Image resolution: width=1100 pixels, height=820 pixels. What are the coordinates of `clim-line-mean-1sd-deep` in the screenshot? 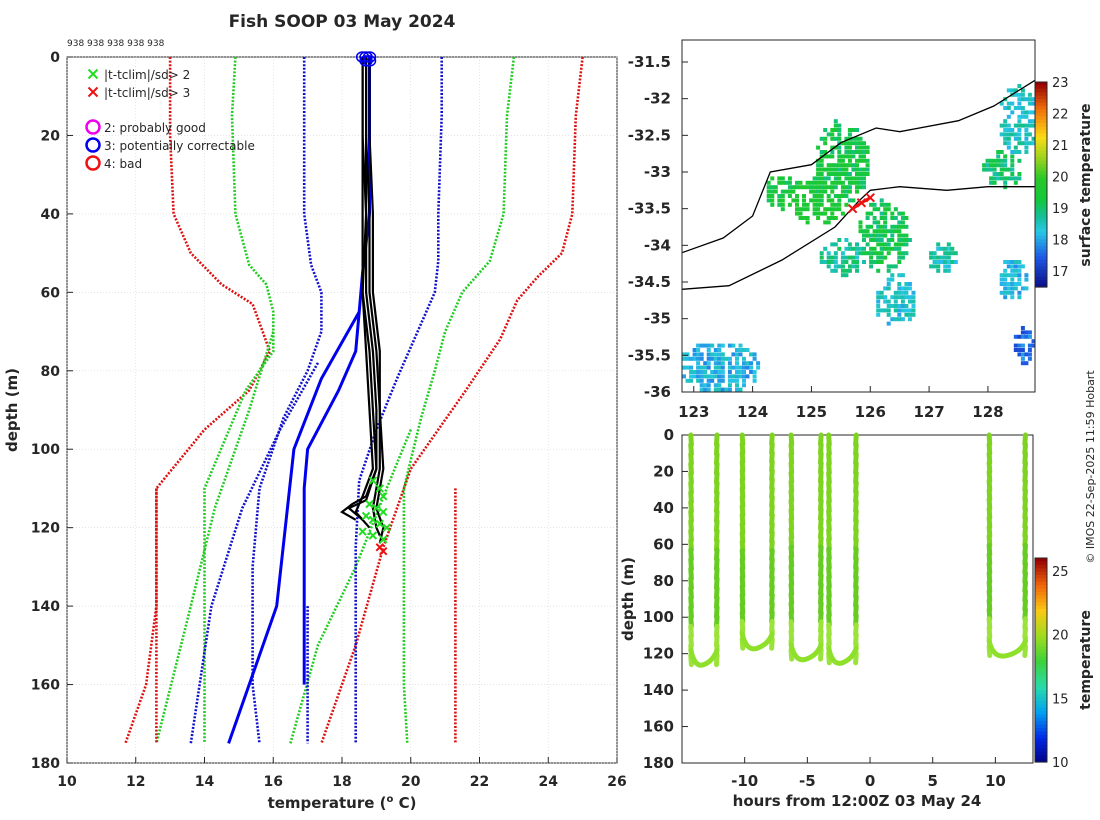 It's located at (254, 553).